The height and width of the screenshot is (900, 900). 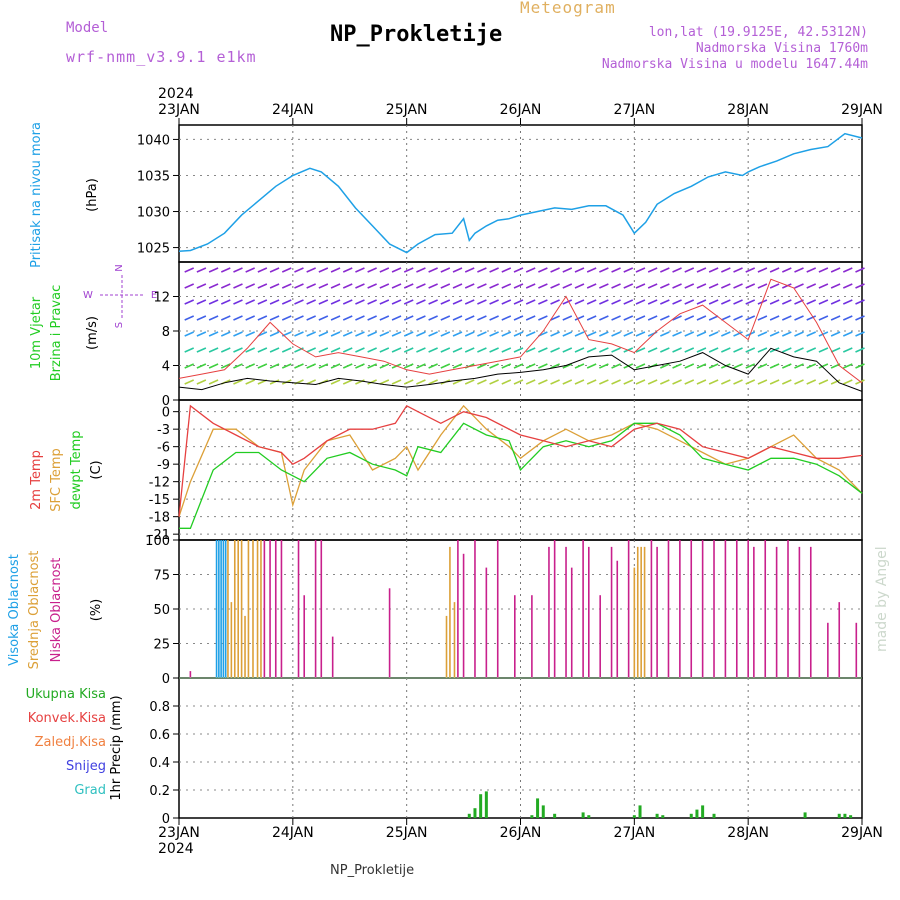 What do you see at coordinates (407, 110) in the screenshot?
I see `x-tick-label-top: 25JAN` at bounding box center [407, 110].